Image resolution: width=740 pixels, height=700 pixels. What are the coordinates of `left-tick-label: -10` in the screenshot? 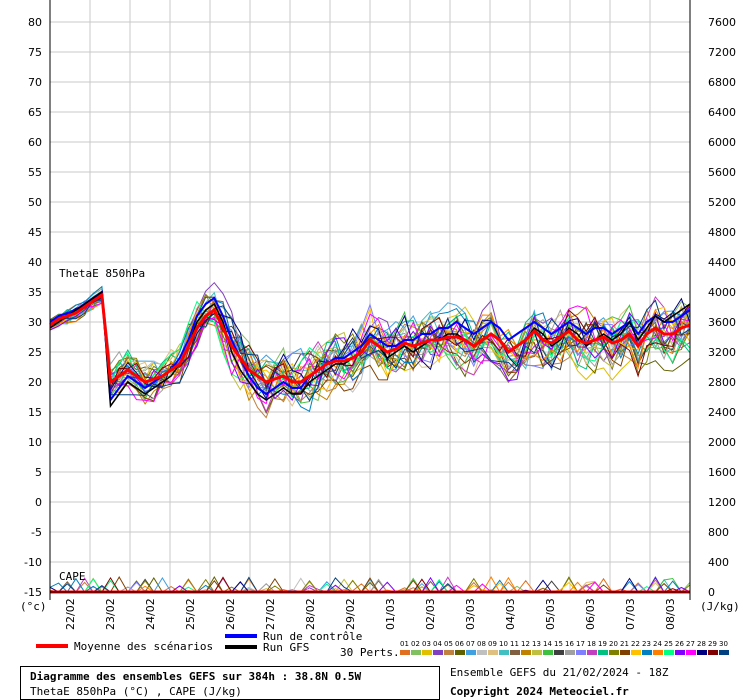 It's located at (33, 562).